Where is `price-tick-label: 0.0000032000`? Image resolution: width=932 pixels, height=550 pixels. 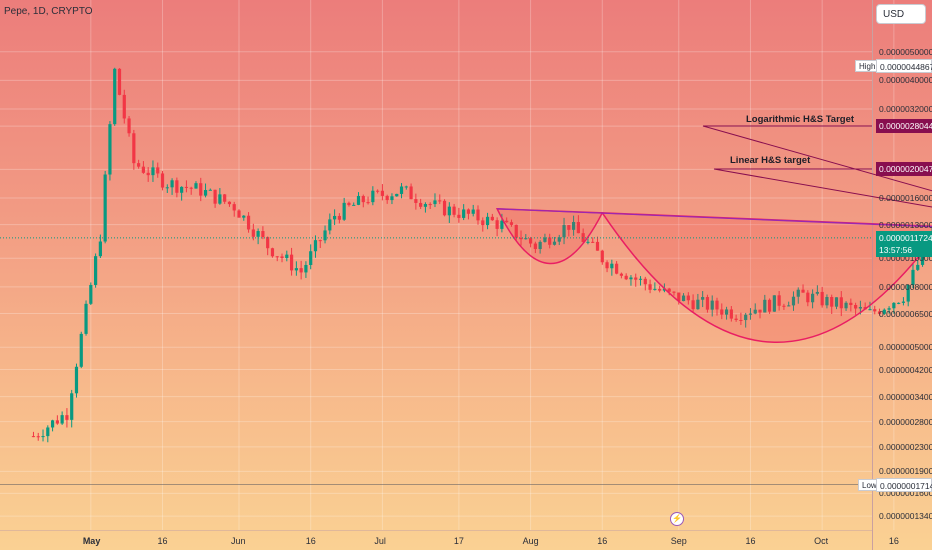
price-tick-label: 0.0000032000 is located at coordinates (905, 109).